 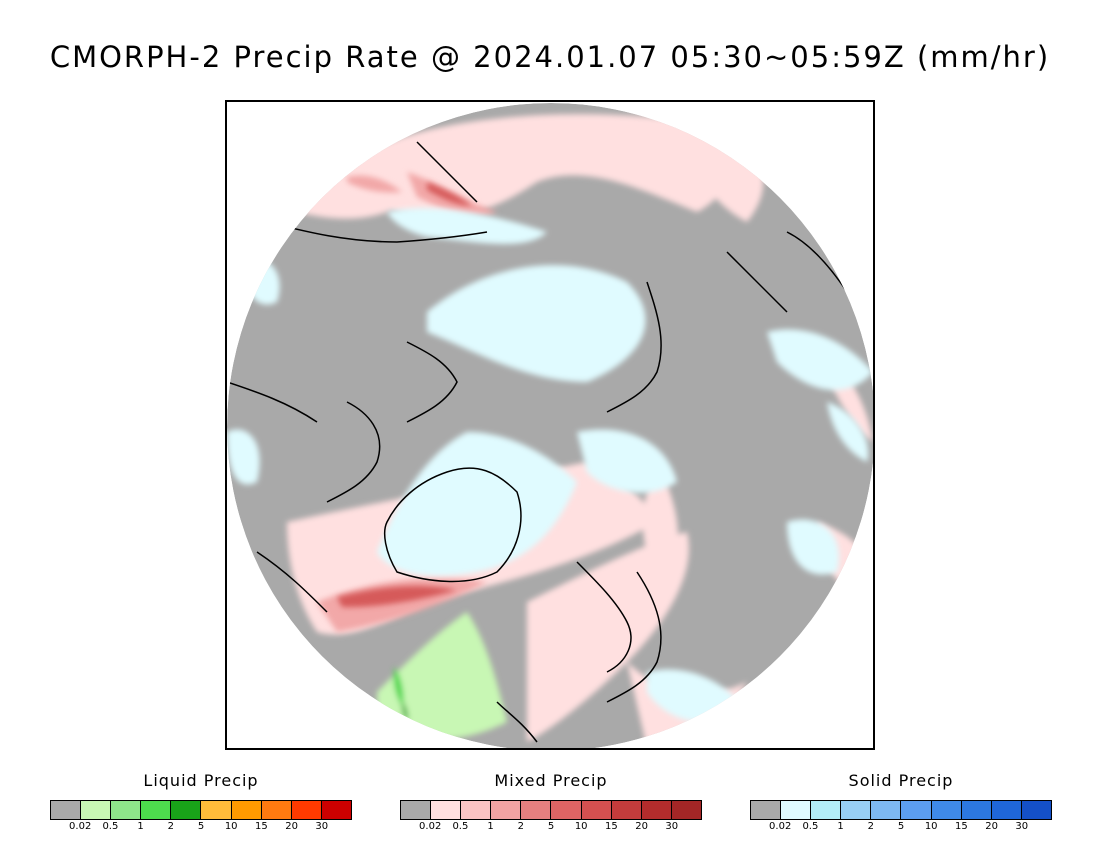 I want to click on legend-mixed: Mixed Precip 0.02 0.5 1 2 5 10 15 20 30, so click(x=551, y=802).